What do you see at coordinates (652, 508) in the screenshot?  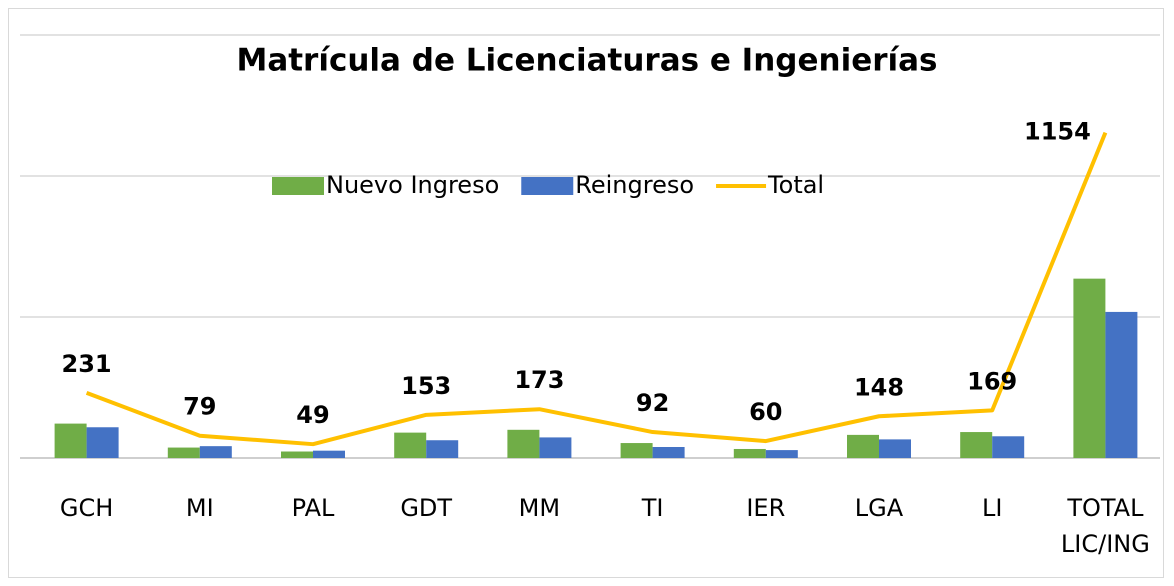 I see `x-tick-label: TI` at bounding box center [652, 508].